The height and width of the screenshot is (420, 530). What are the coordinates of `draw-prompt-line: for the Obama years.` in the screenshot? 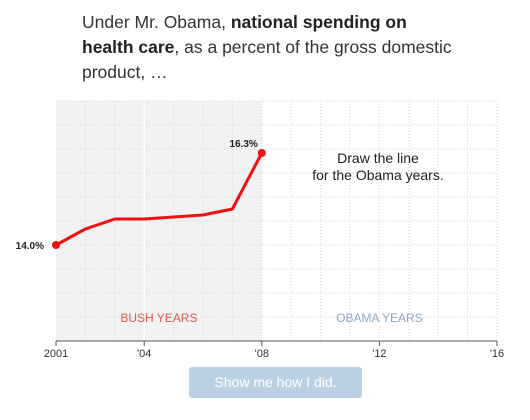 It's located at (378, 175).